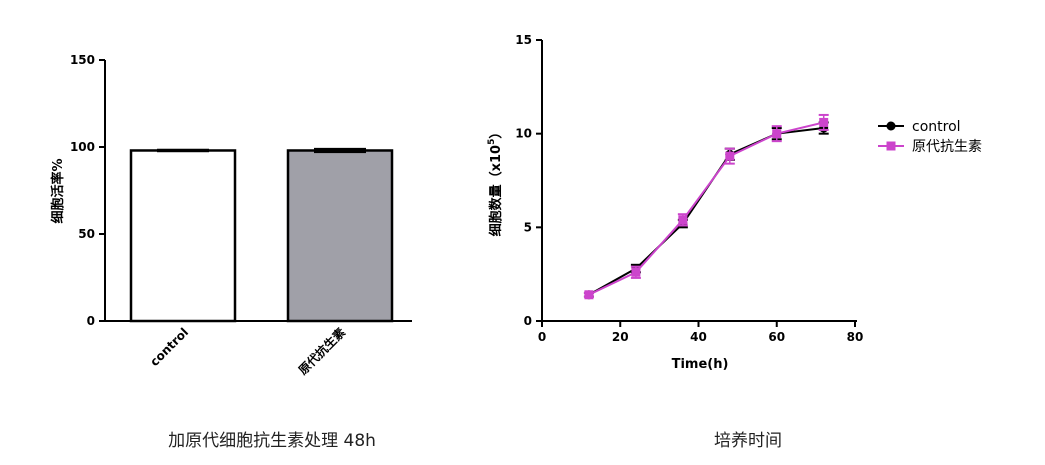  What do you see at coordinates (86, 234) in the screenshot?
I see `bar-y-tick-label-1: 50` at bounding box center [86, 234].